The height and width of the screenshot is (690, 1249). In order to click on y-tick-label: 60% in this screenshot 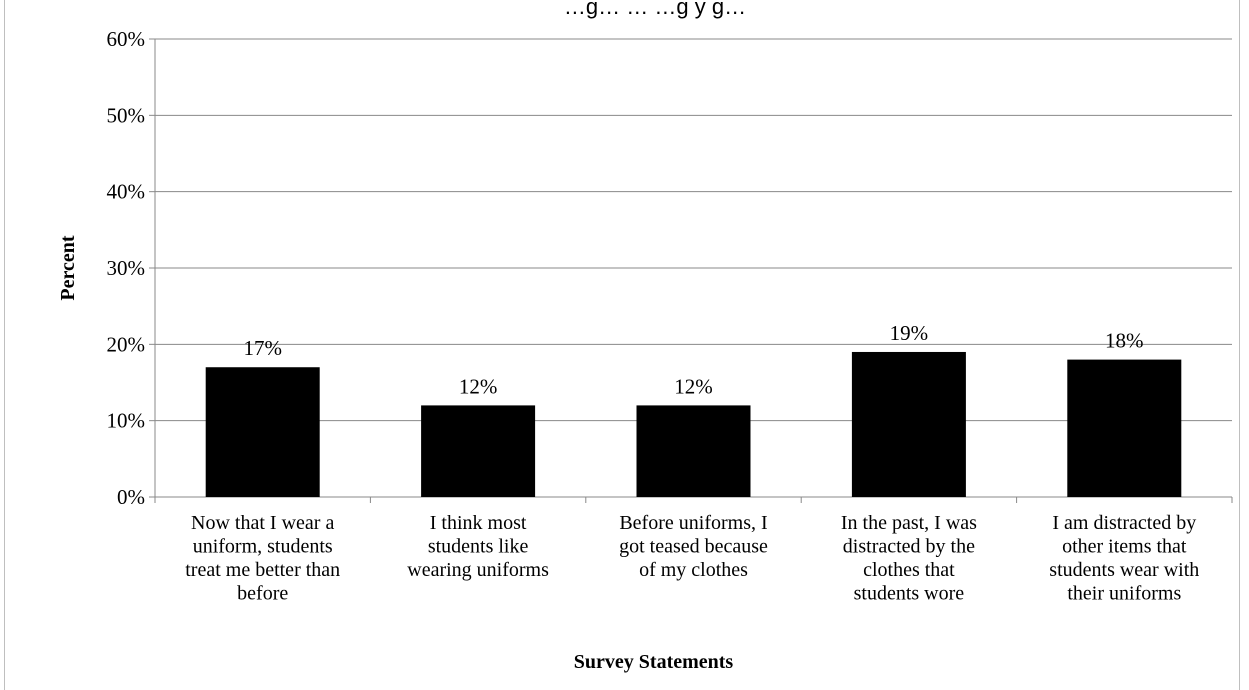, I will do `click(126, 39)`.